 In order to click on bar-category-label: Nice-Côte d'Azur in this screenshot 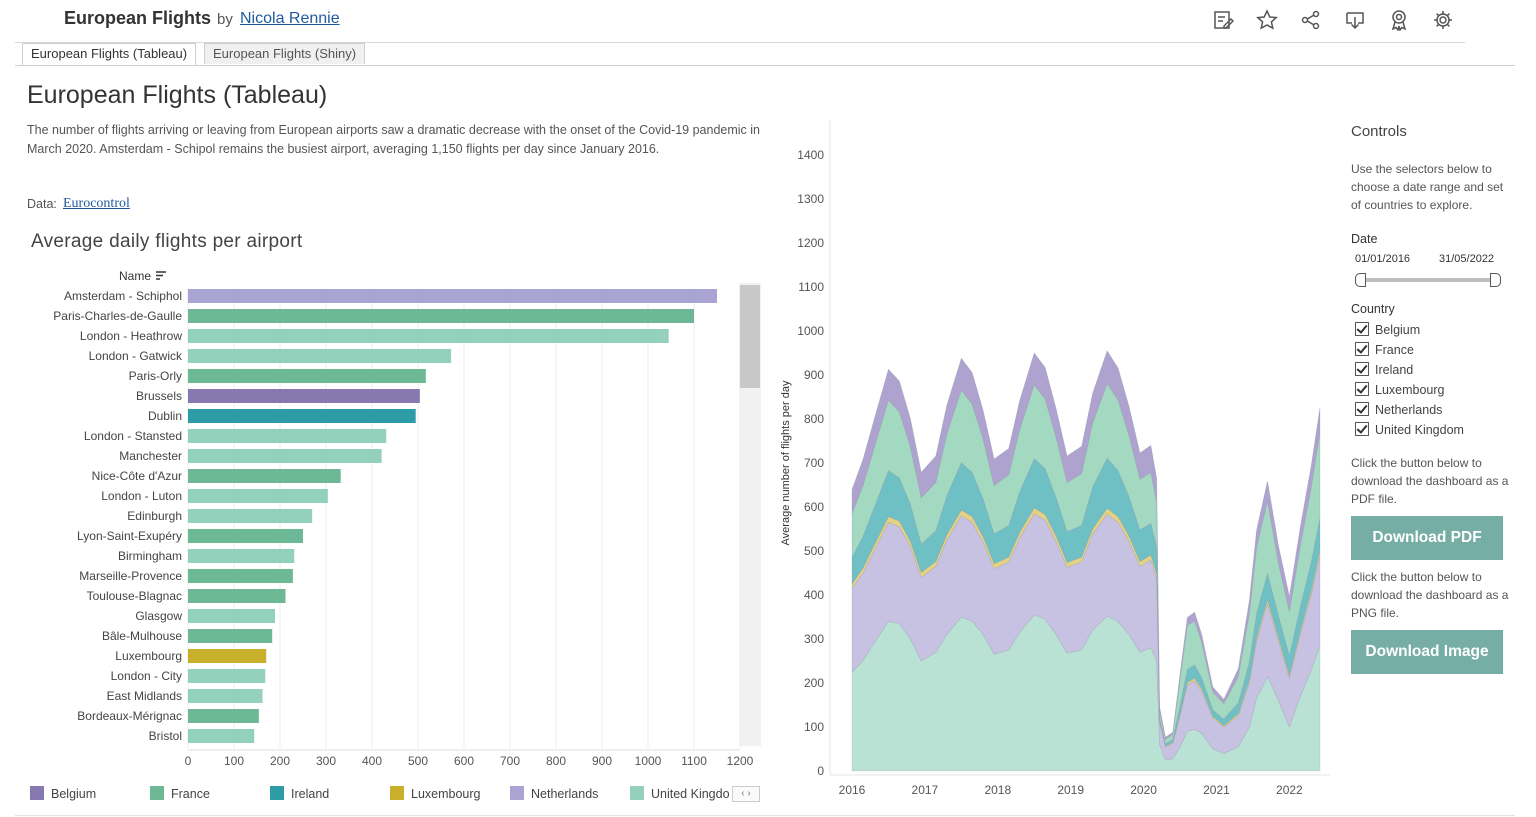, I will do `click(137, 476)`.